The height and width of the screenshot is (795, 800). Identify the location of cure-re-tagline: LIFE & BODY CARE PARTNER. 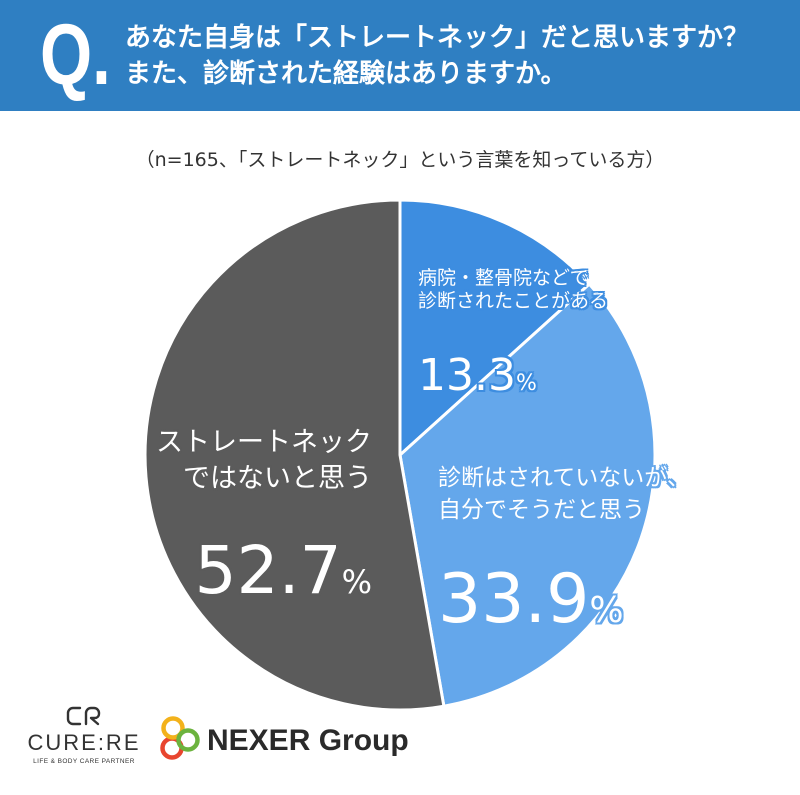
(84, 761).